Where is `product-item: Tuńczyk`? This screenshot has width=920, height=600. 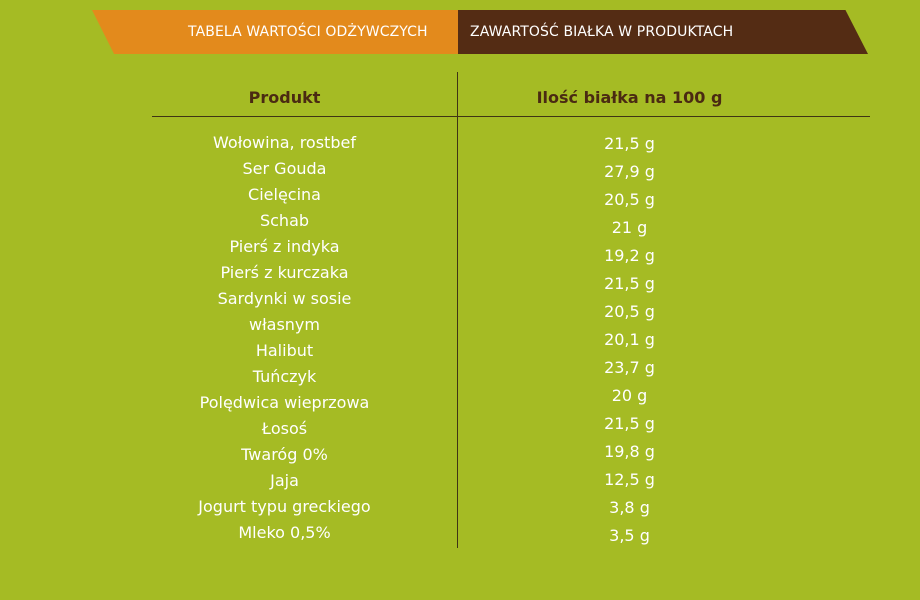
product-item: Tuńczyk is located at coordinates (284, 376).